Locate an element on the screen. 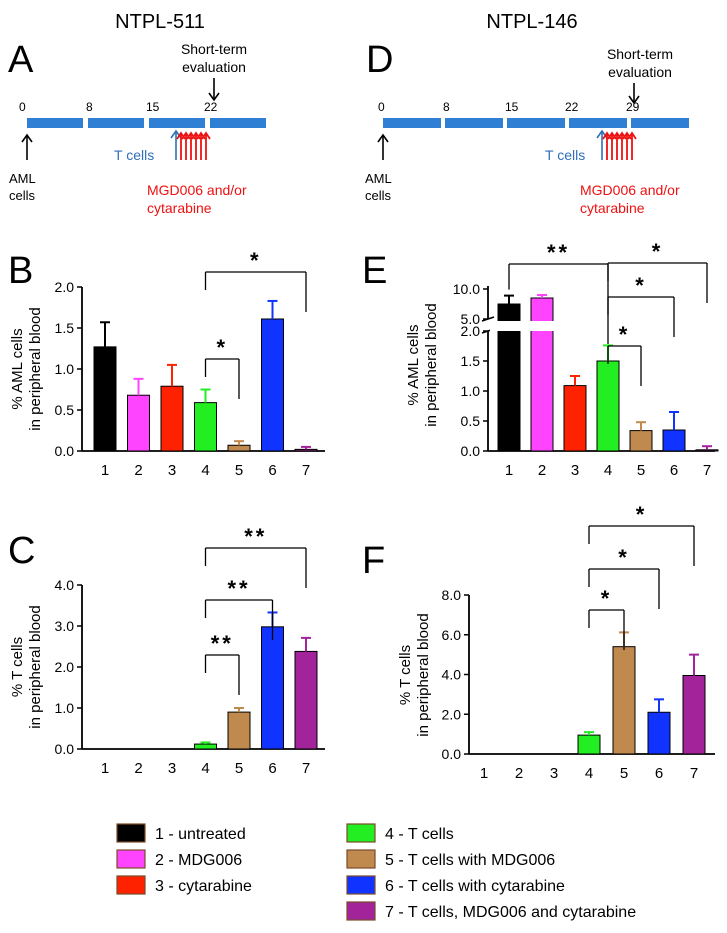  aml-label: cells is located at coordinates (22, 195).